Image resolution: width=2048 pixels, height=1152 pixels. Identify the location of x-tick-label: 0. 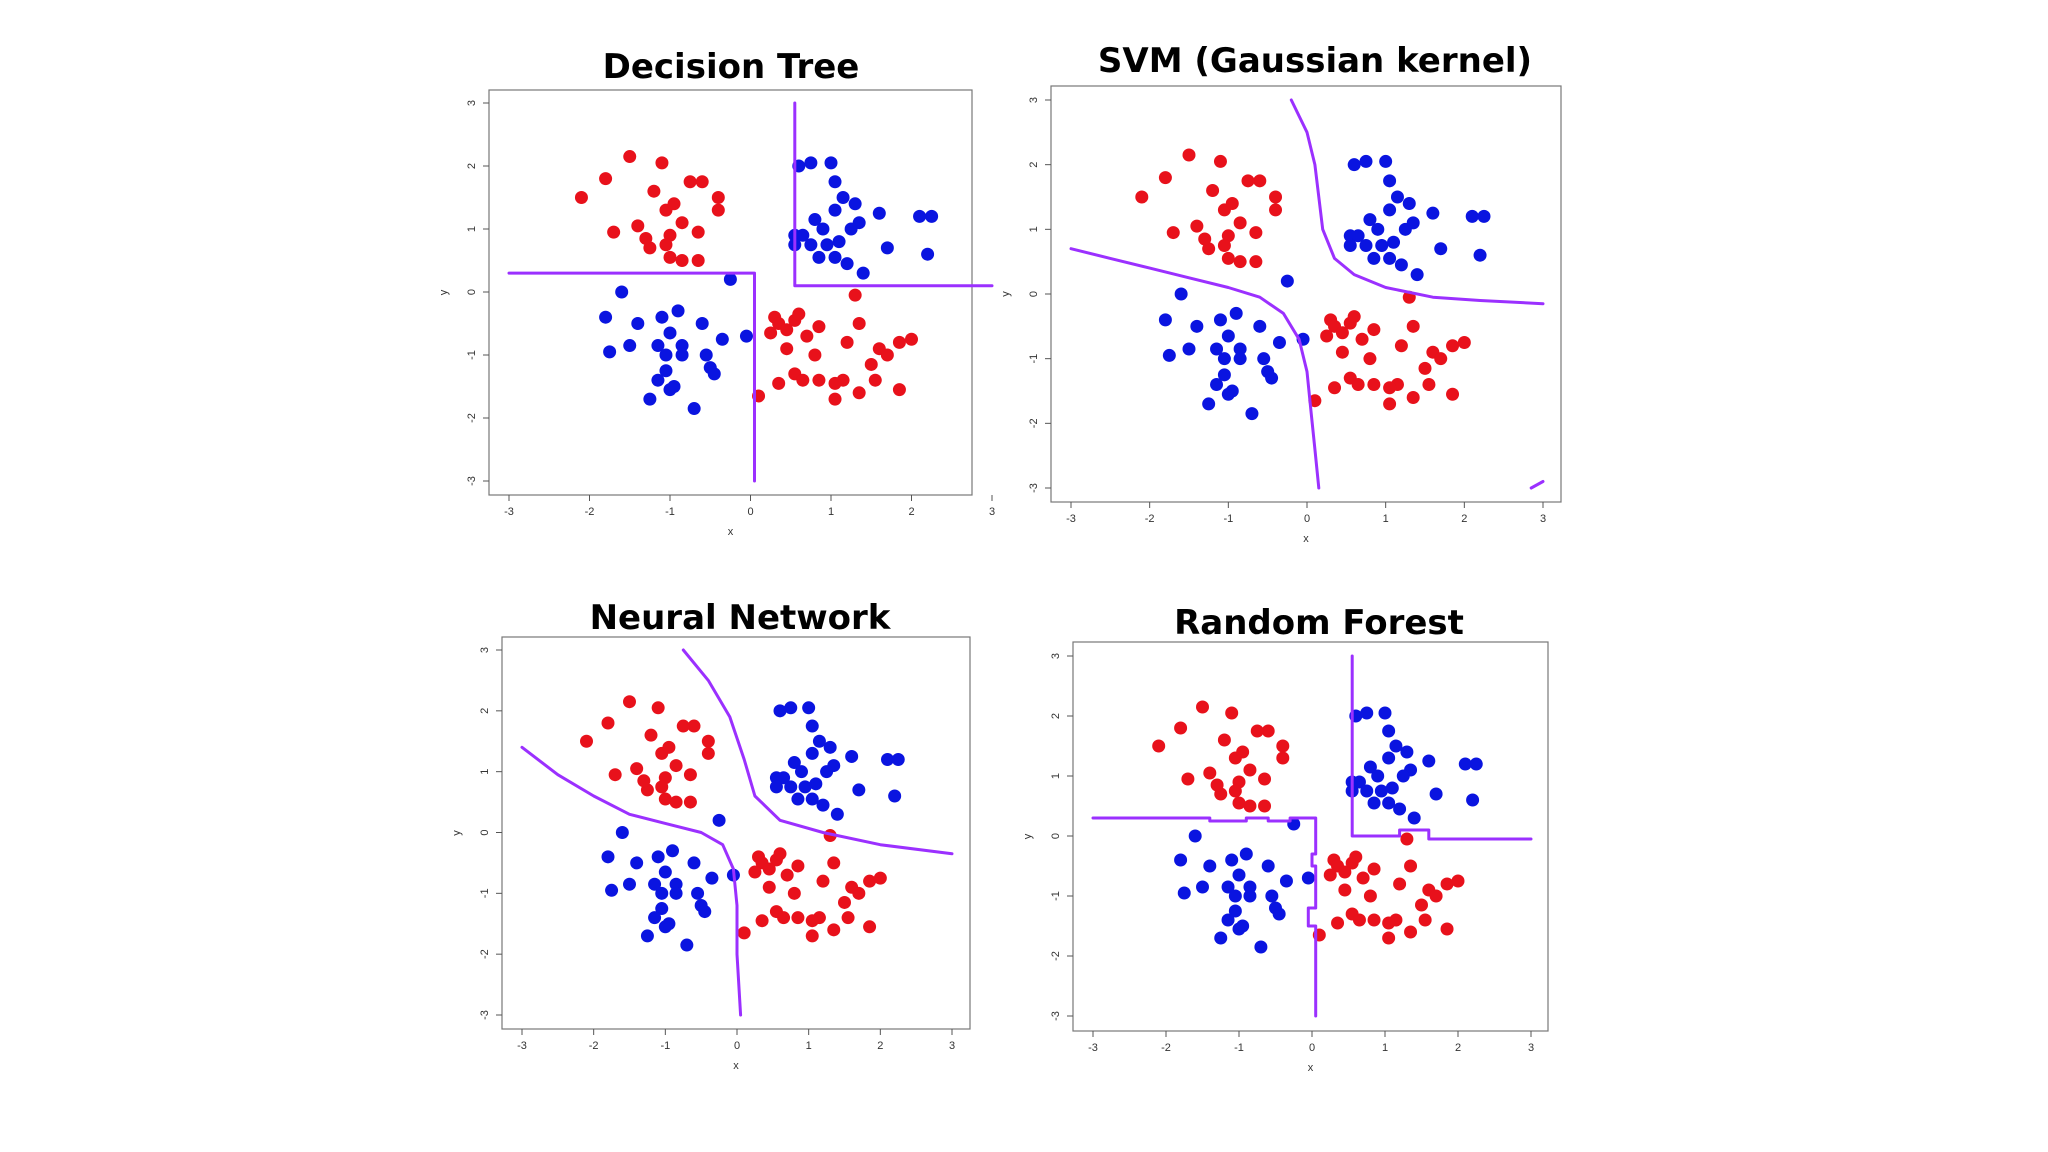
(1307, 519).